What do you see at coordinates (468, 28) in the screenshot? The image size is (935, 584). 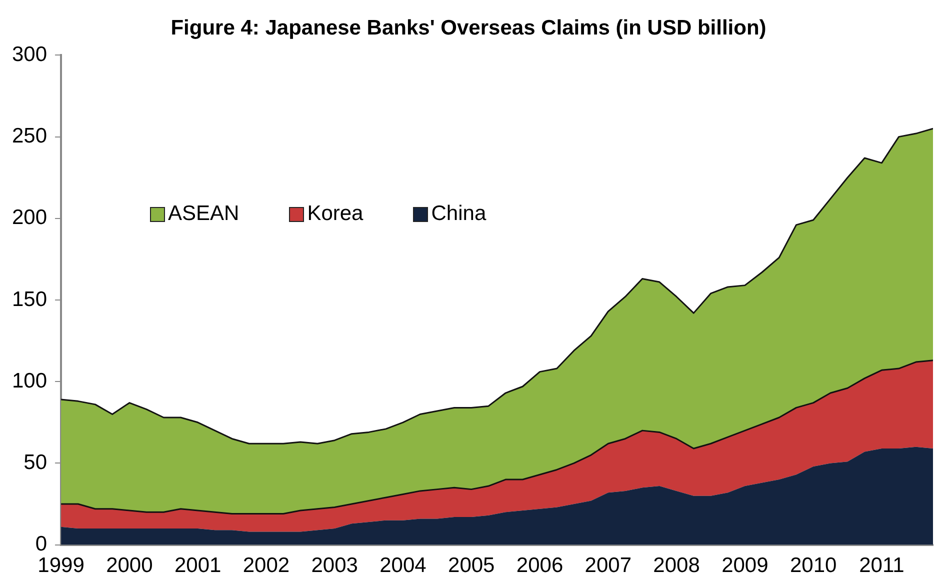 I see `chart-title: Figure 4: Japanese Banks' Overseas Claims (in USD billion)` at bounding box center [468, 28].